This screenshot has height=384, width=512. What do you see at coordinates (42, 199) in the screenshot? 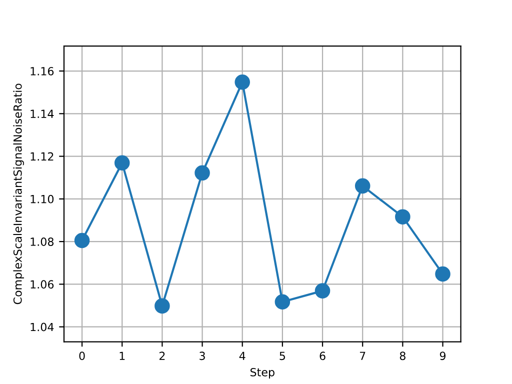
I see `y-tick-label: 1.10` at bounding box center [42, 199].